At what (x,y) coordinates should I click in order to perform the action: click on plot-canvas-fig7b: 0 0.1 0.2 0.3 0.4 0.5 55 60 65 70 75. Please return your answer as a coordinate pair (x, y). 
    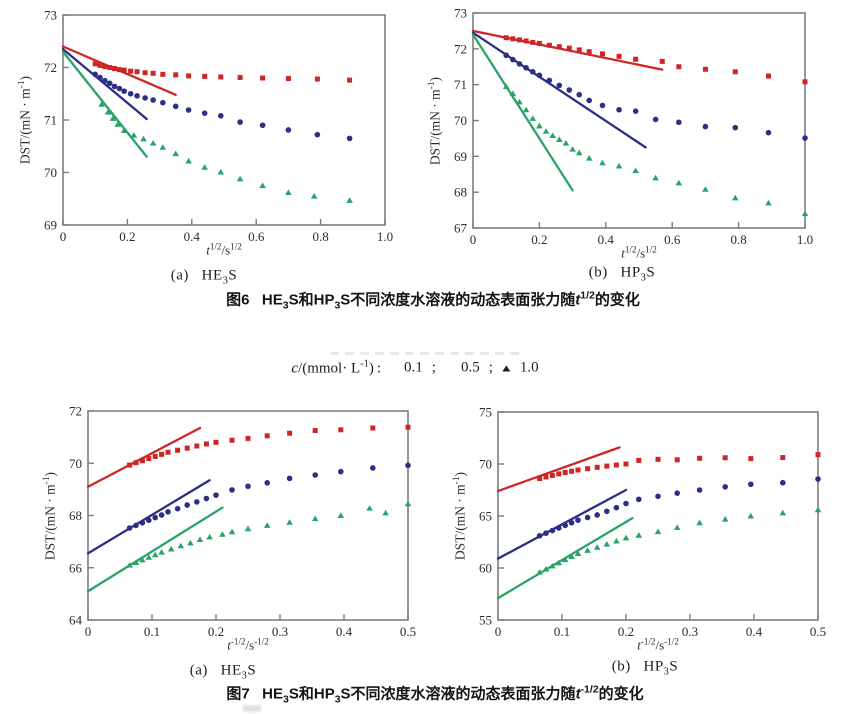
    Looking at the image, I should click on (652, 522).